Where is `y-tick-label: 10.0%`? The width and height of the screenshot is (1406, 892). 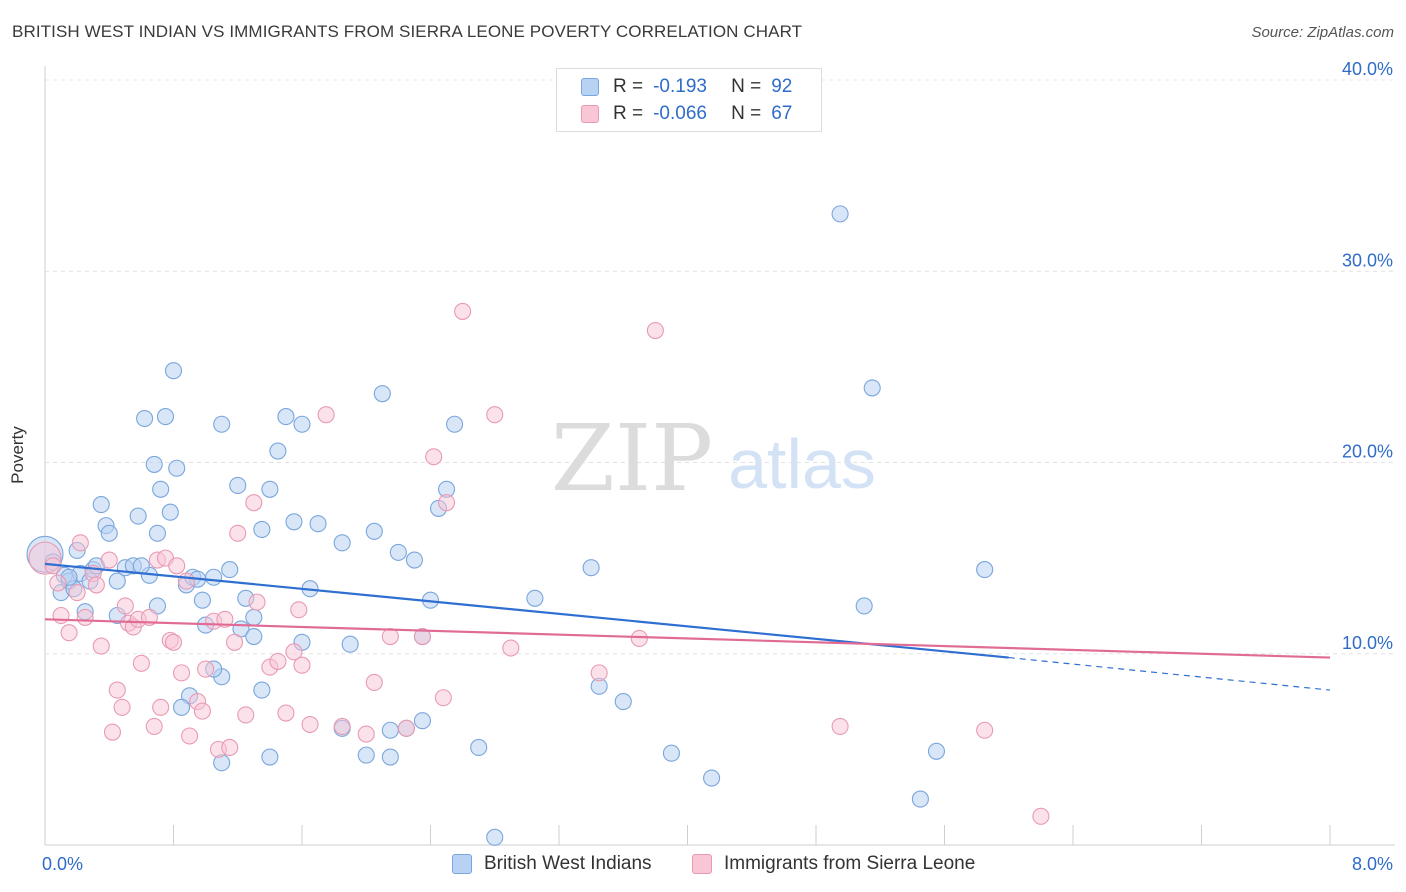 y-tick-label: 10.0% is located at coordinates (1367, 643).